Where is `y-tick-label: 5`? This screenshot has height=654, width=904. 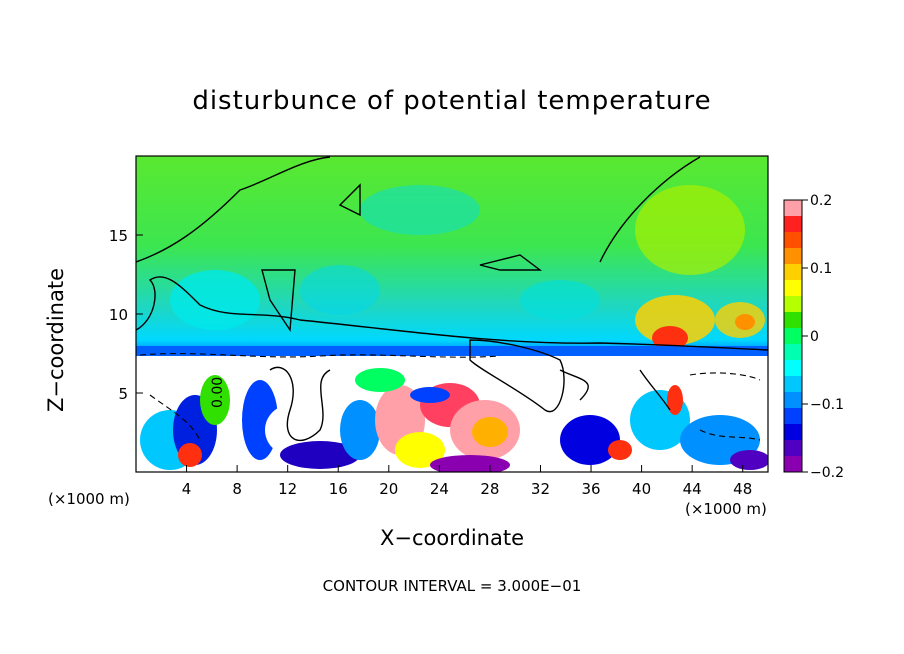 y-tick-label: 5 is located at coordinates (123, 394).